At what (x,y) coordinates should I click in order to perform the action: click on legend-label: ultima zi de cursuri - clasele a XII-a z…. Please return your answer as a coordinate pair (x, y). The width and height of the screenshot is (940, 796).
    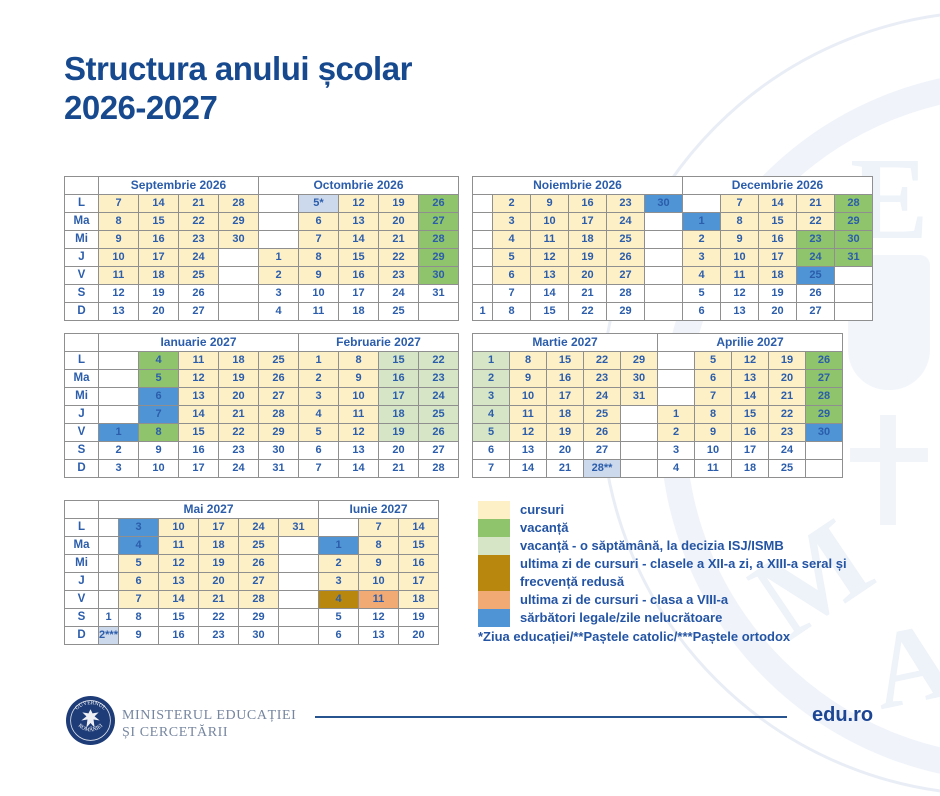
    Looking at the image, I should click on (683, 572).